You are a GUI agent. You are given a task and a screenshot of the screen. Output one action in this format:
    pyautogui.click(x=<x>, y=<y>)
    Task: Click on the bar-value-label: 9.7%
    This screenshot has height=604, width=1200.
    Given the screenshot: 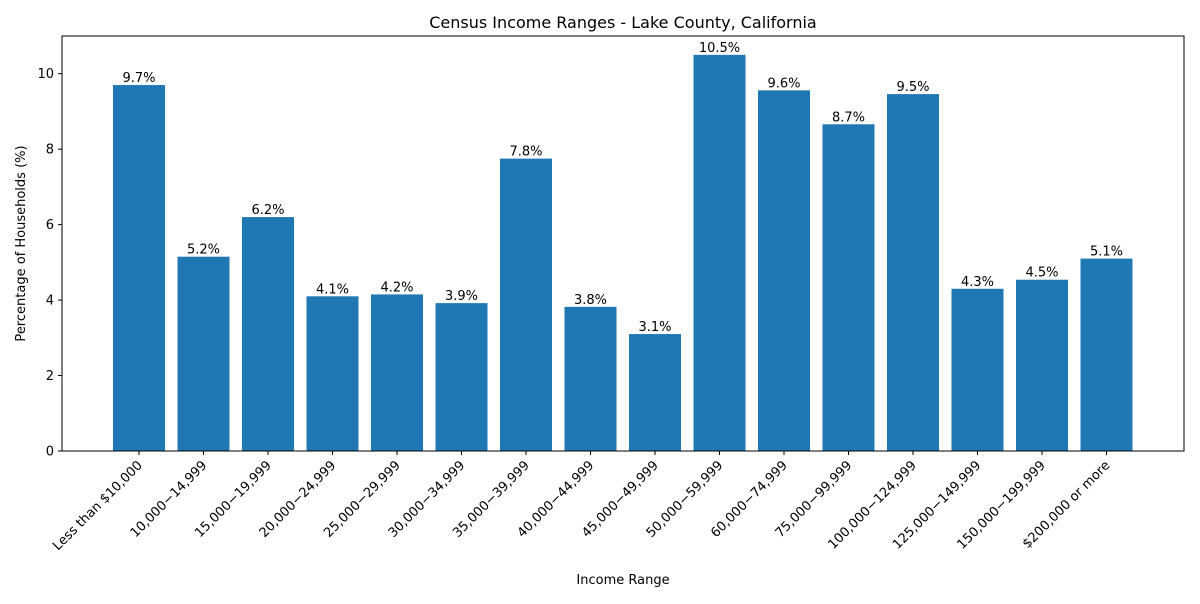 What is the action you would take?
    pyautogui.click(x=138, y=78)
    